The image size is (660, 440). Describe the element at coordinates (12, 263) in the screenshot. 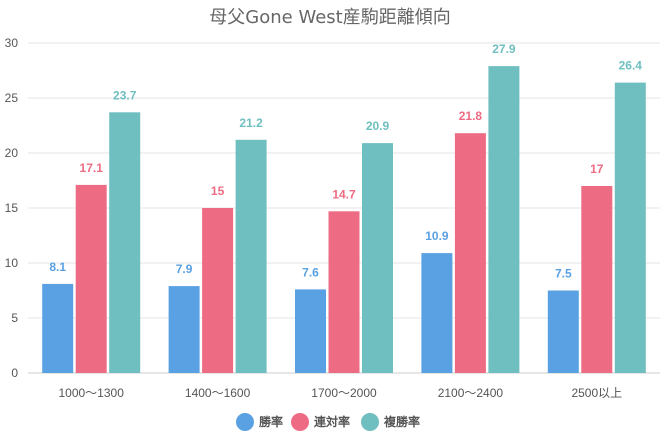

I see `y-tick-label: 10` at that location.